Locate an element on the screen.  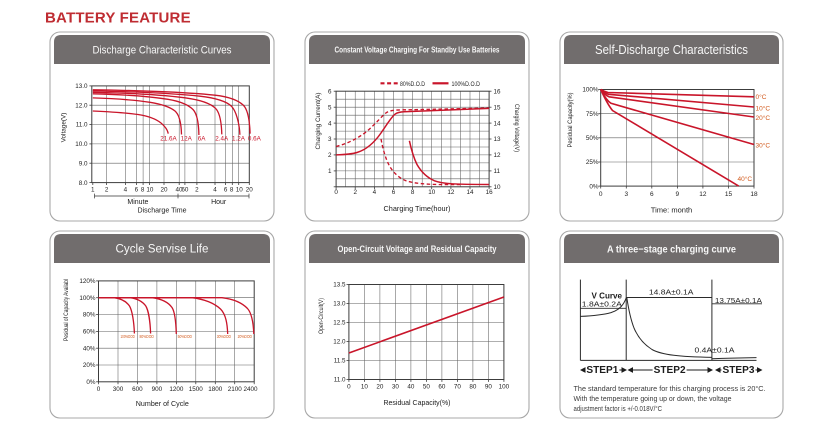
svg-text: 20°C is located at coordinates (763, 118).